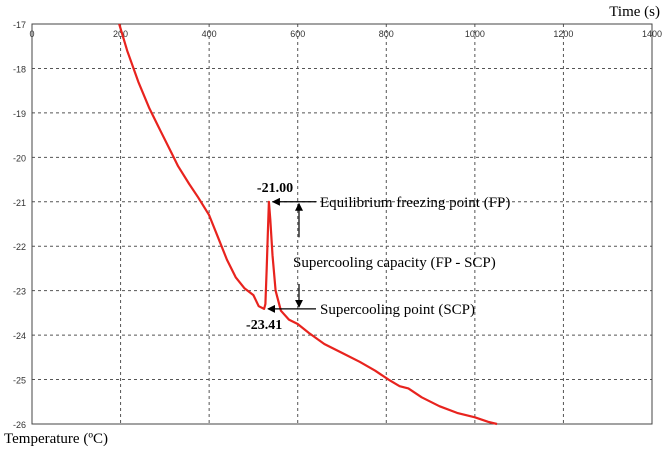  What do you see at coordinates (209, 34) in the screenshot?
I see `x-tick-label: 400` at bounding box center [209, 34].